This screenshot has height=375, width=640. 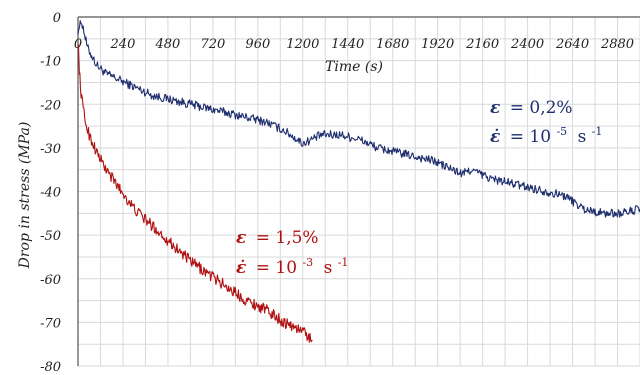 What do you see at coordinates (50, 323) in the screenshot?
I see `y-tick-label: -70` at bounding box center [50, 323].